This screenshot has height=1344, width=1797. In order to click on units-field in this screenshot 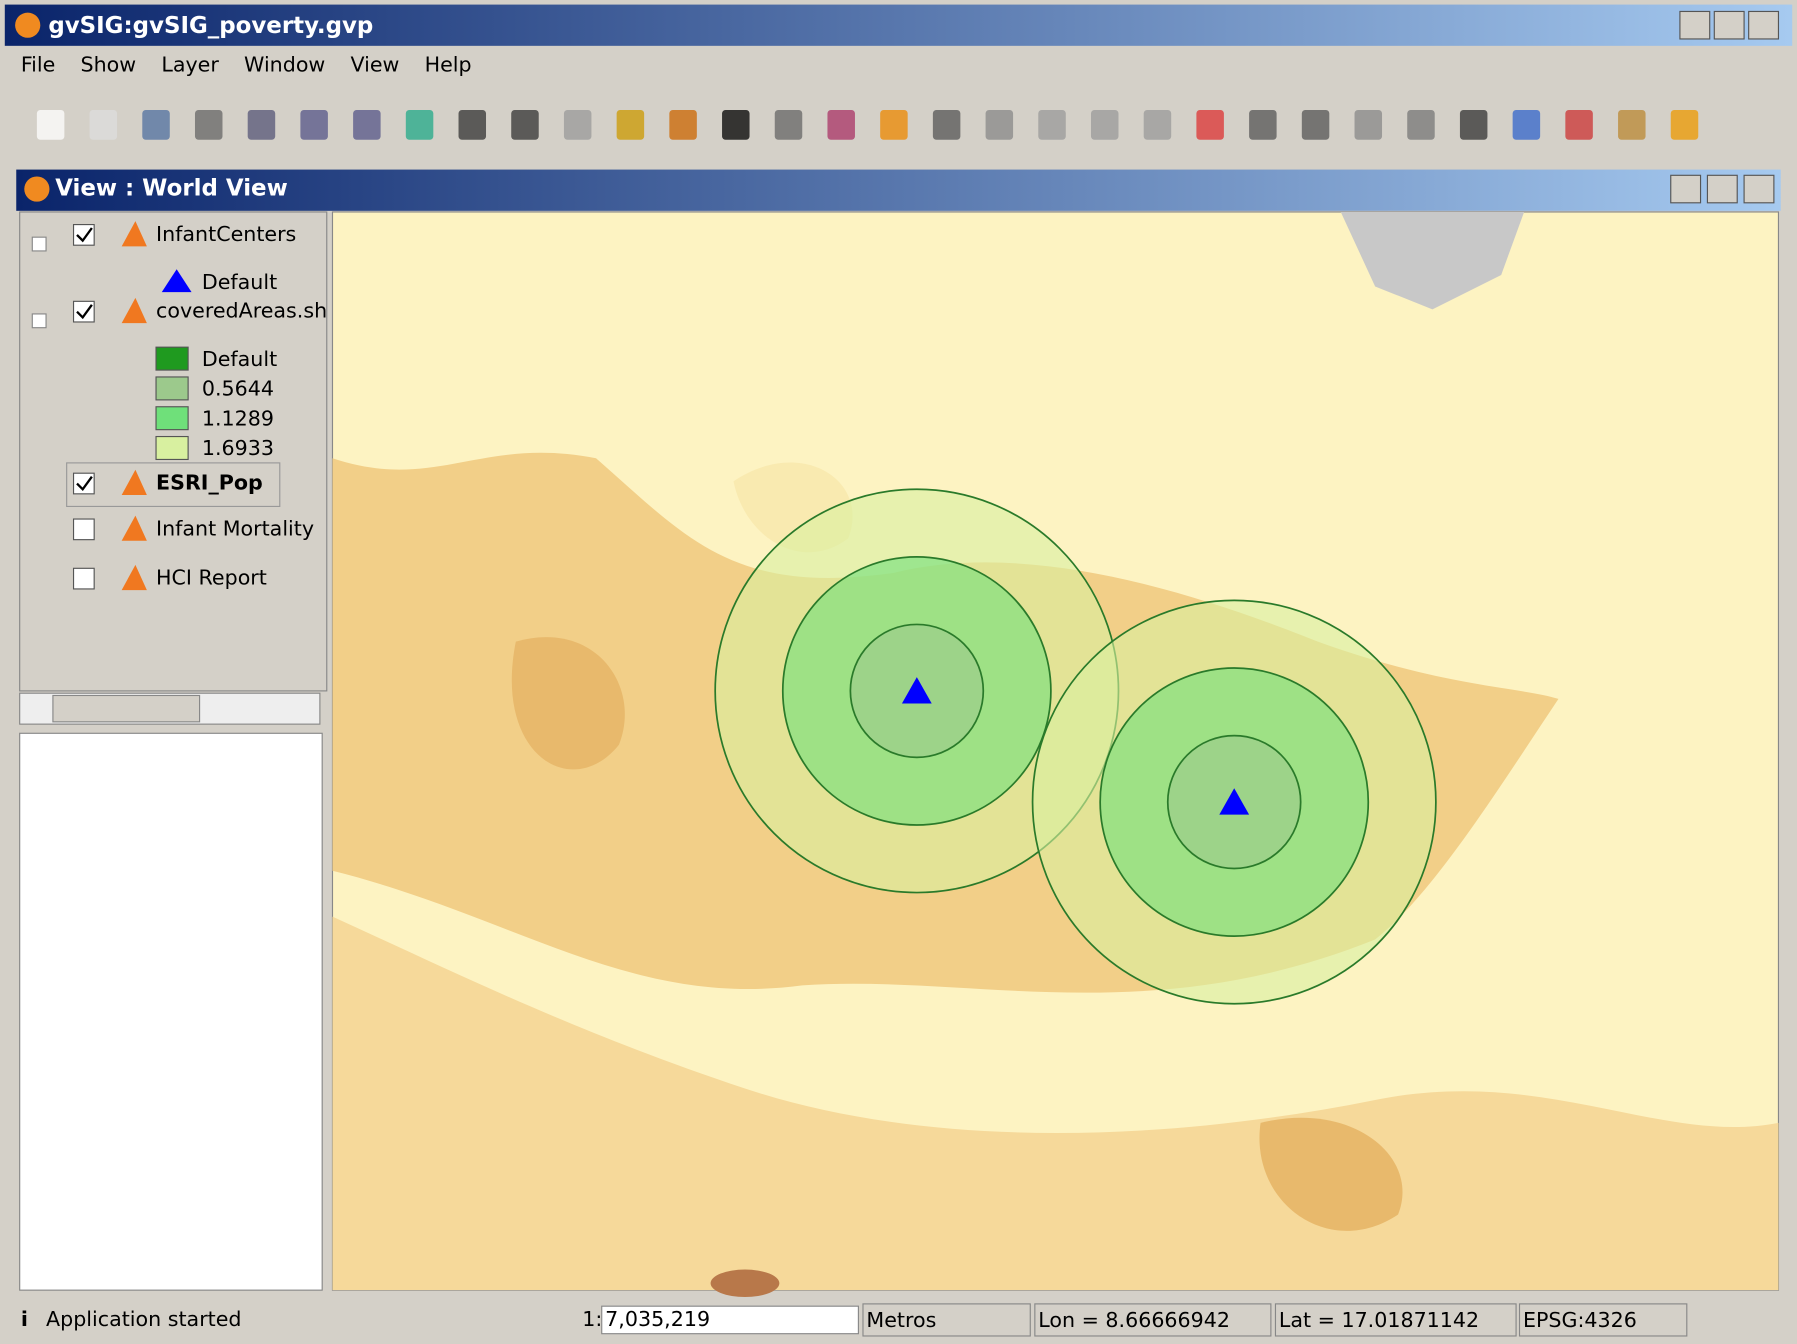, I will do `click(946, 1320)`.